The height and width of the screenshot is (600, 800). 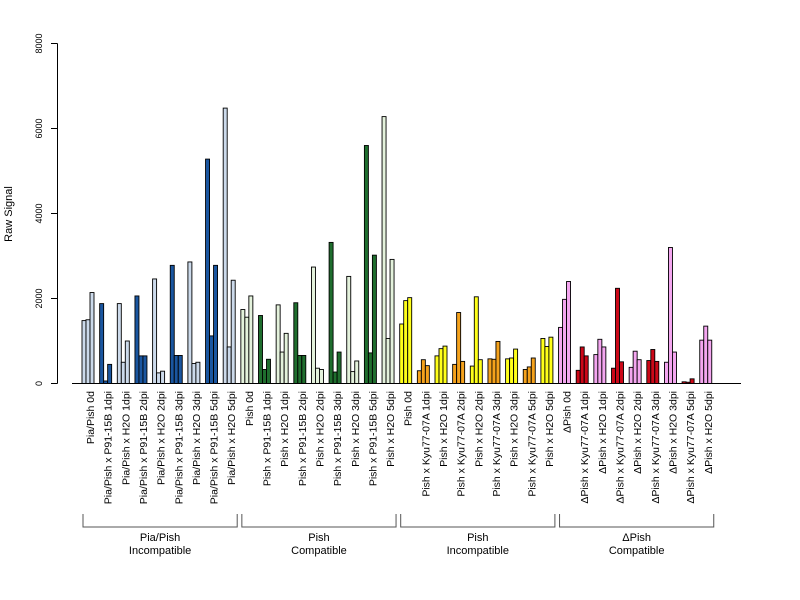 I want to click on x-tick-label: Pish x H2O 2dpi, so click(x=479, y=429).